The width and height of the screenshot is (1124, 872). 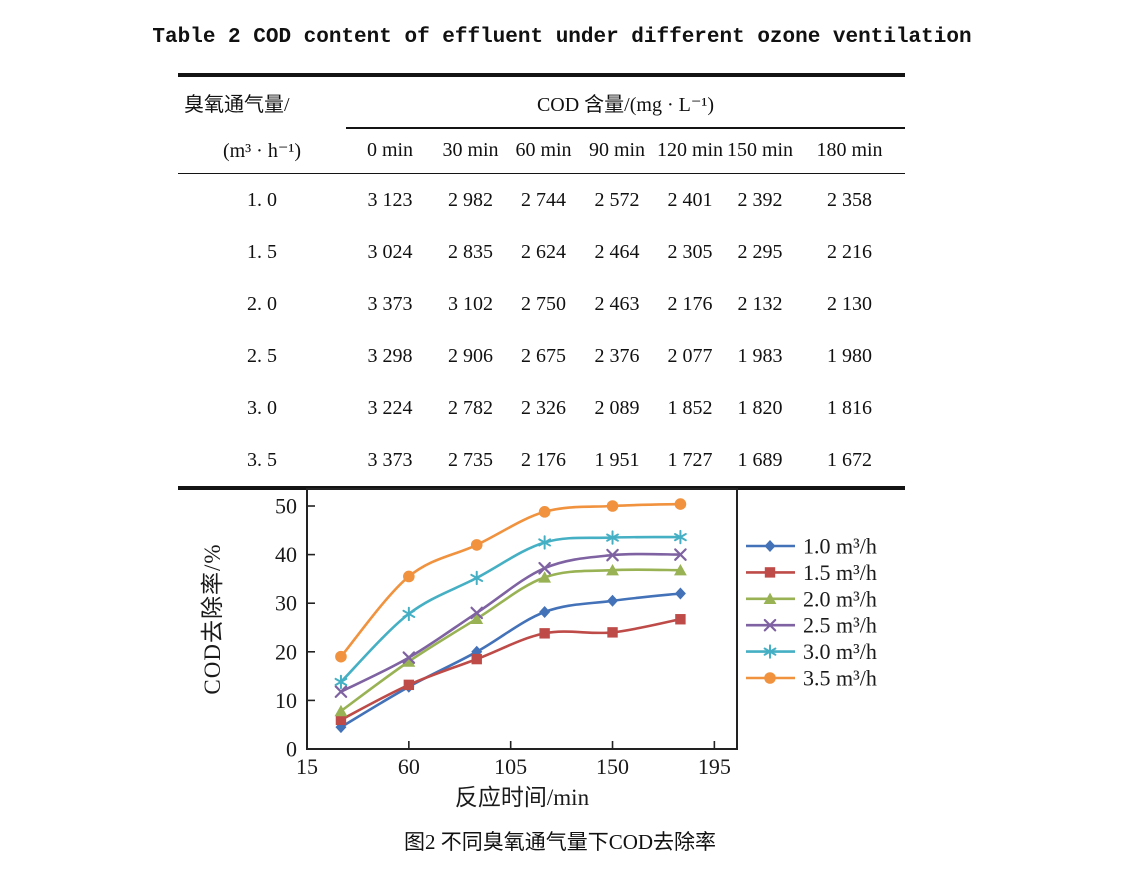 I want to click on cod-value-cell: 2 782, so click(x=470, y=407).